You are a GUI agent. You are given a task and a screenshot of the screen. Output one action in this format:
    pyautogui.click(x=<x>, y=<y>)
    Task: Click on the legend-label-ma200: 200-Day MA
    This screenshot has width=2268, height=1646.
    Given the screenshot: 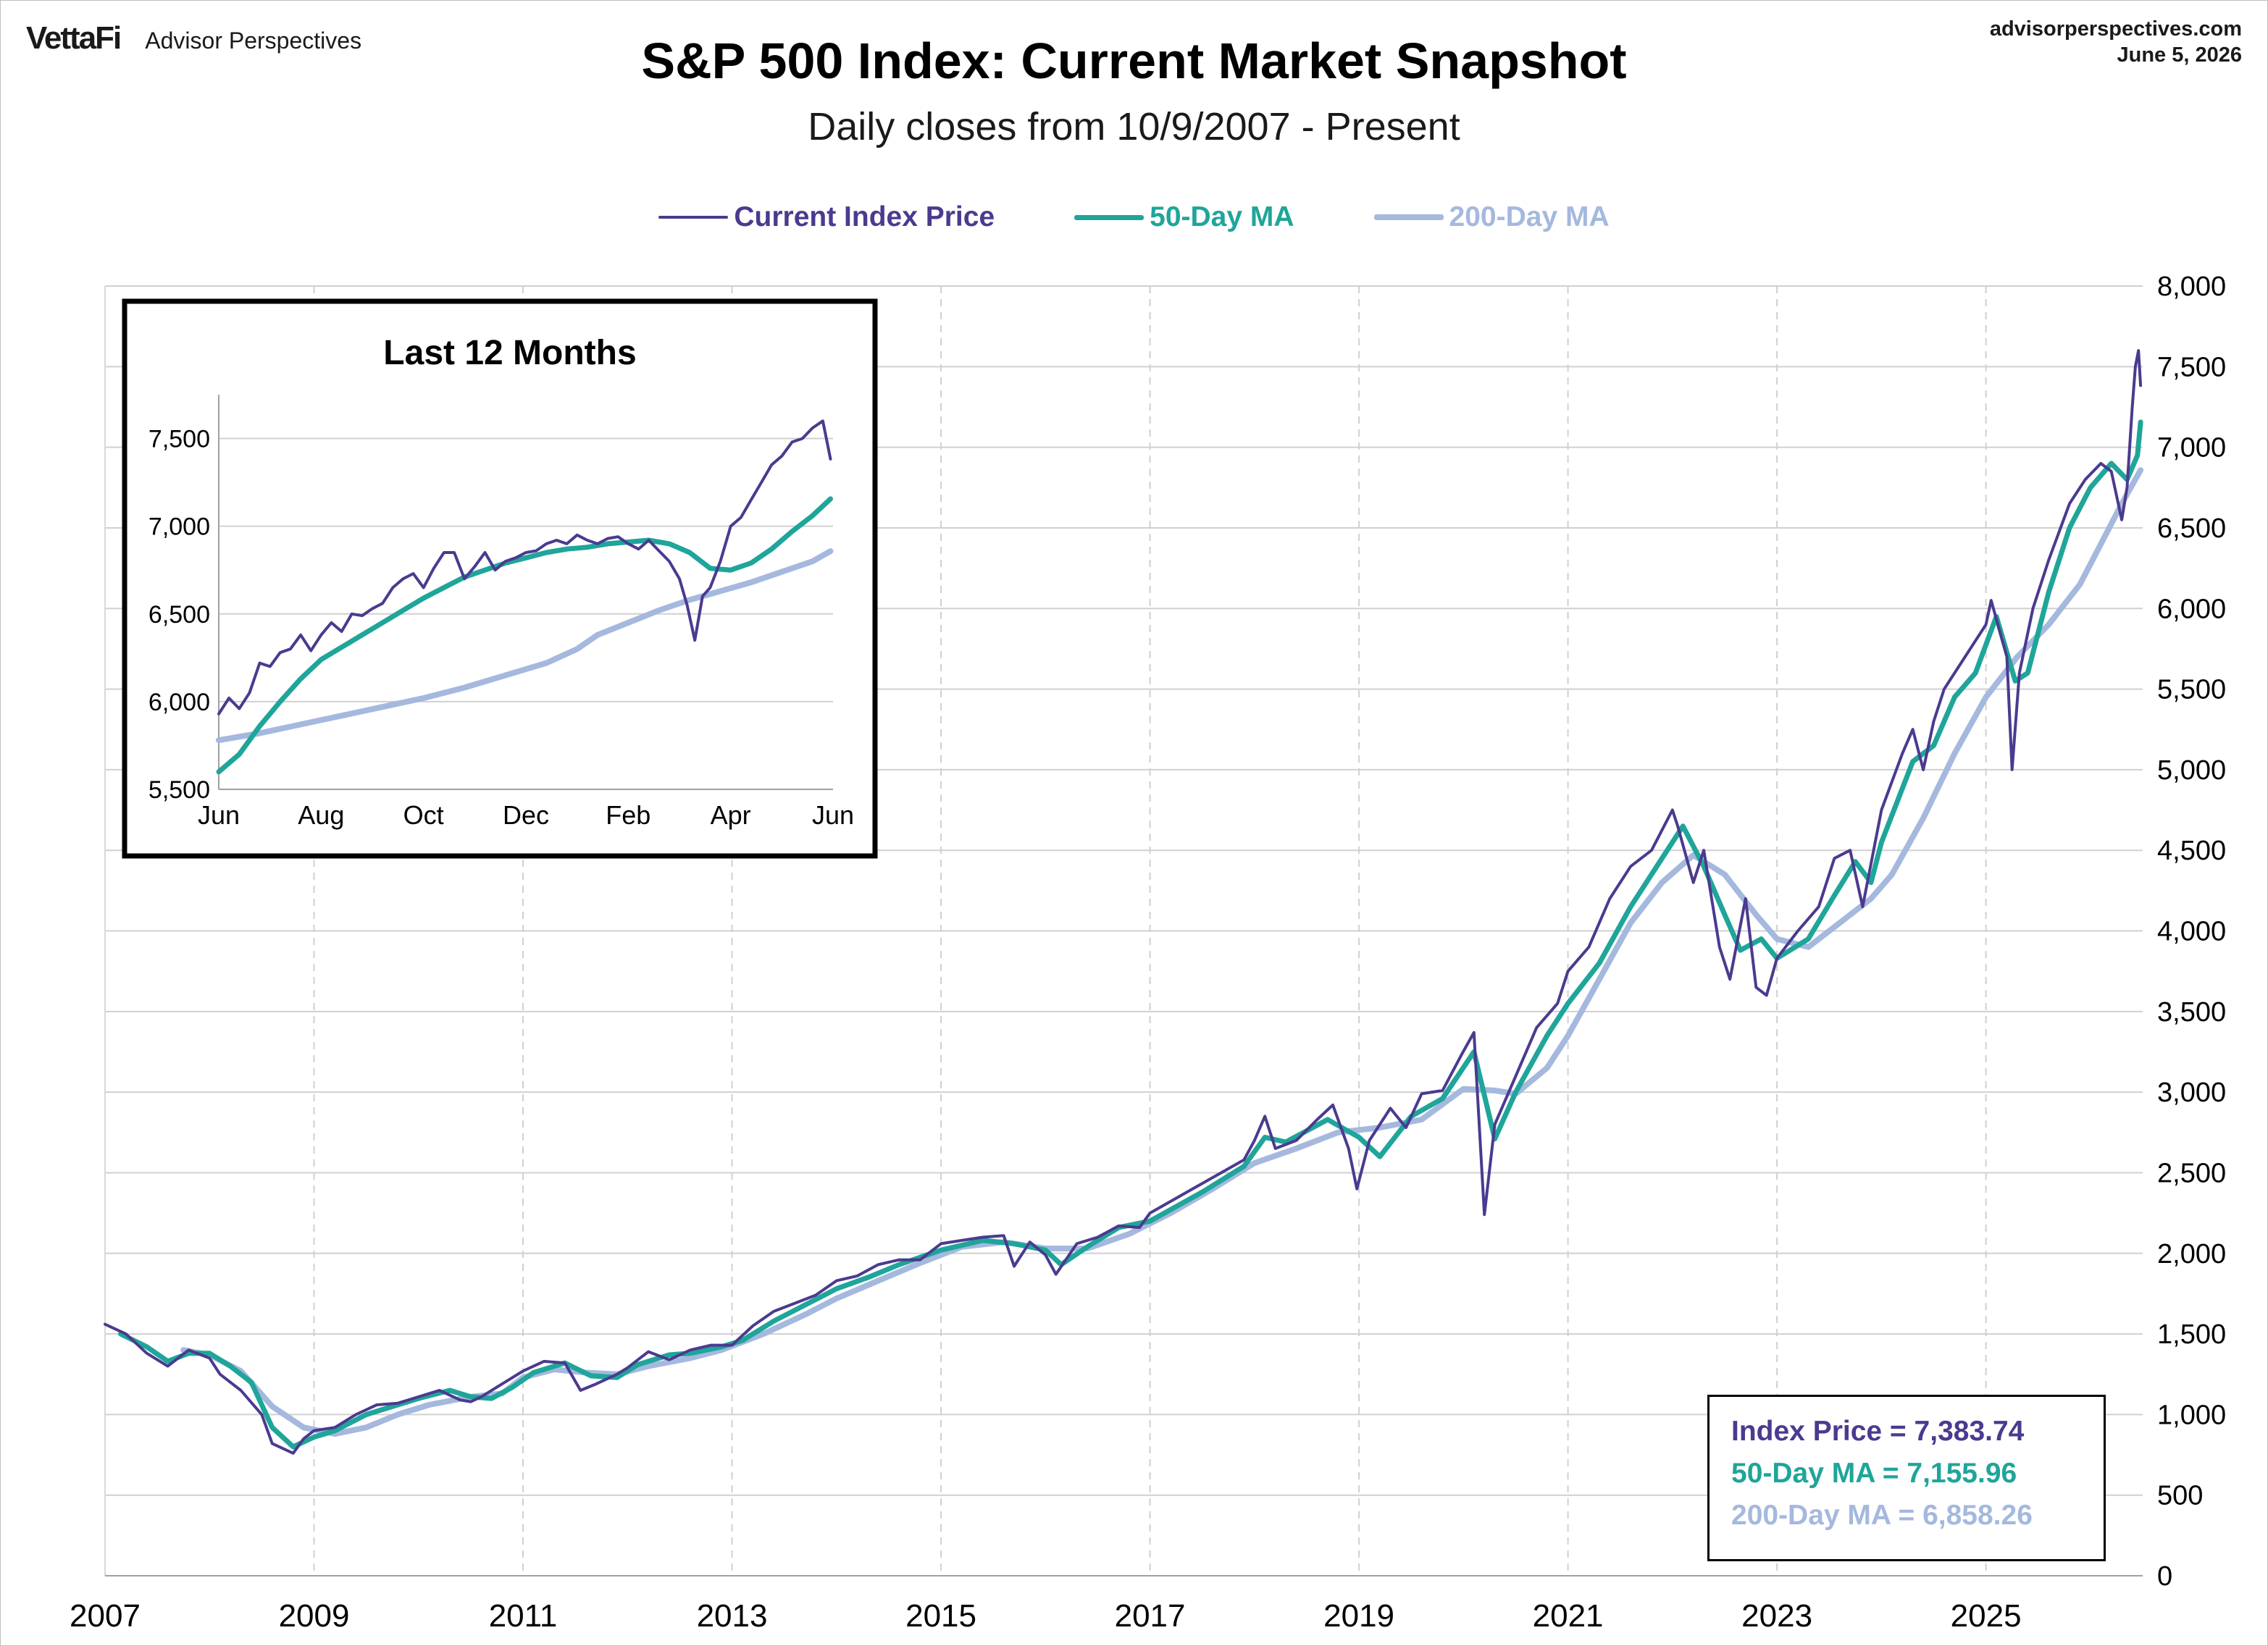 What is the action you would take?
    pyautogui.click(x=1530, y=216)
    